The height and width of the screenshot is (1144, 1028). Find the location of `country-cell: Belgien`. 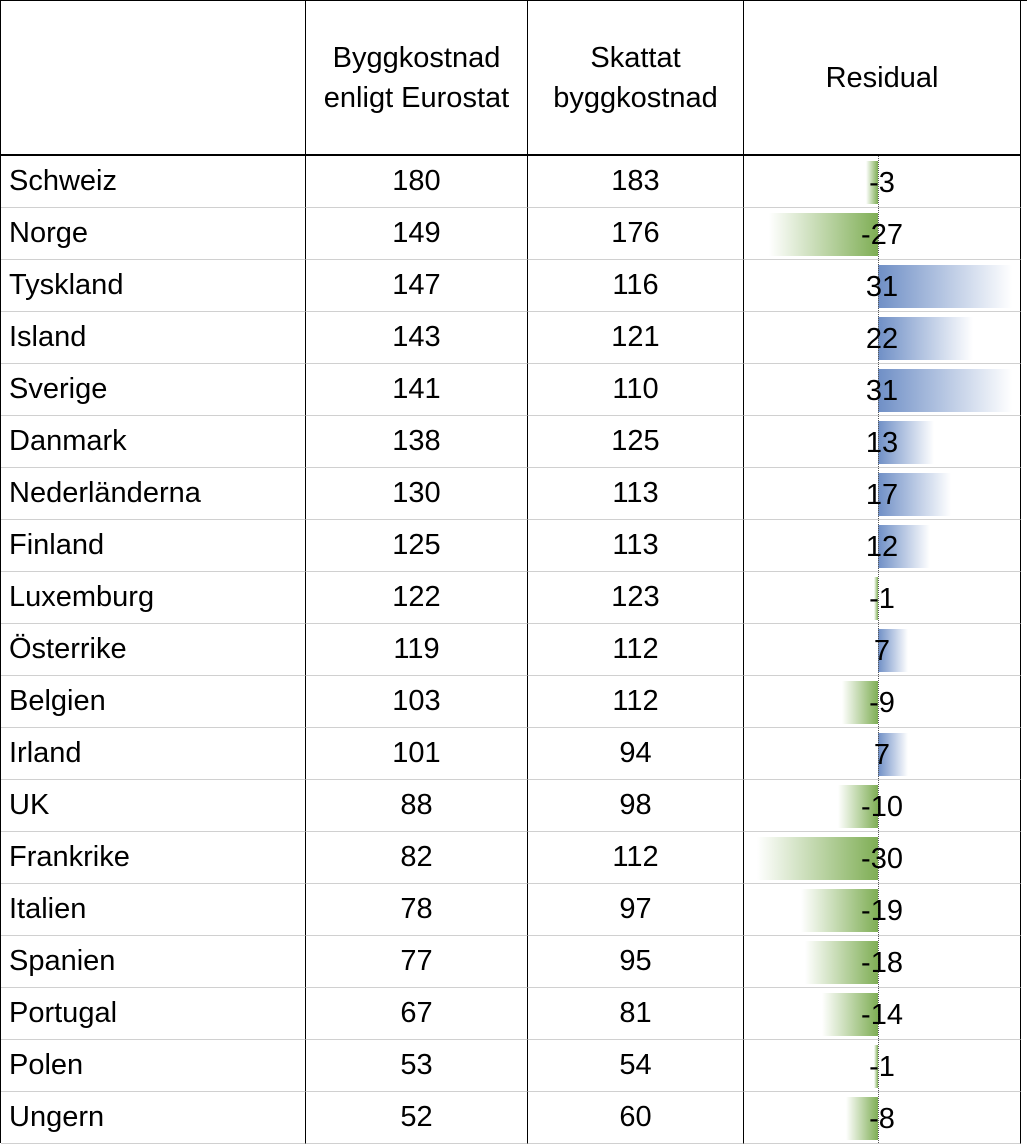

country-cell: Belgien is located at coordinates (153, 702).